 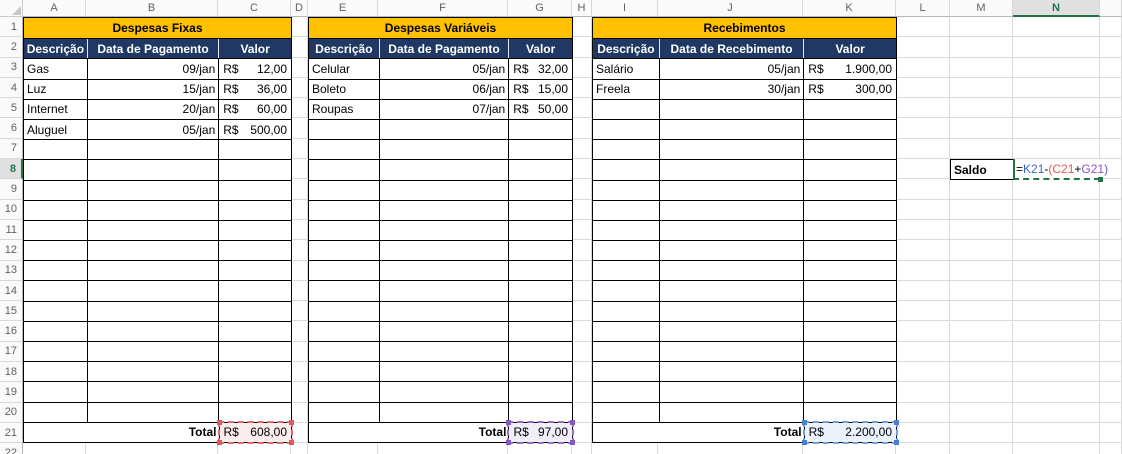 What do you see at coordinates (299, 189) in the screenshot?
I see `cell-D9` at bounding box center [299, 189].